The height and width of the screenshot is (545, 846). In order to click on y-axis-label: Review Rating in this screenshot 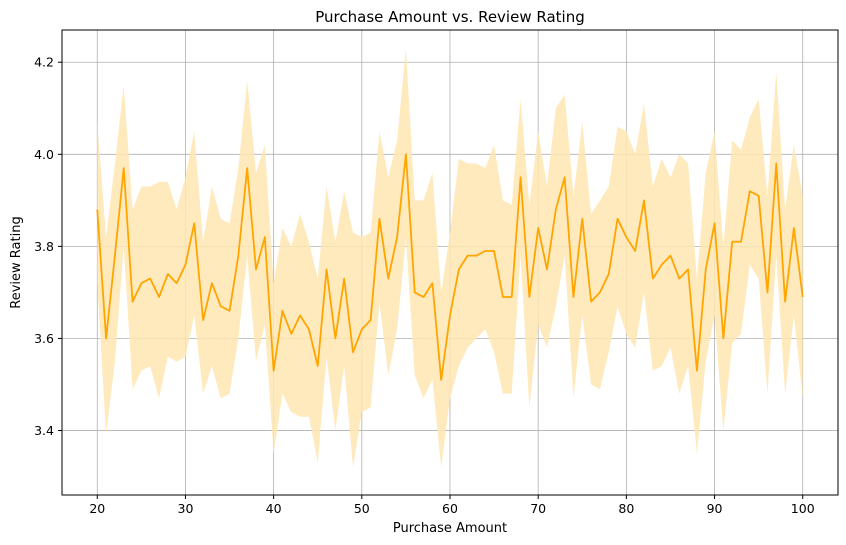, I will do `click(16, 262)`.